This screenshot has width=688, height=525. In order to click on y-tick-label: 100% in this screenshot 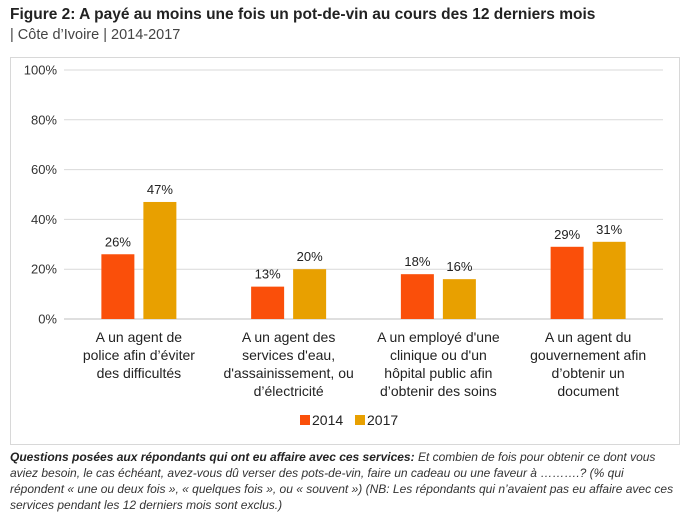, I will do `click(41, 70)`.